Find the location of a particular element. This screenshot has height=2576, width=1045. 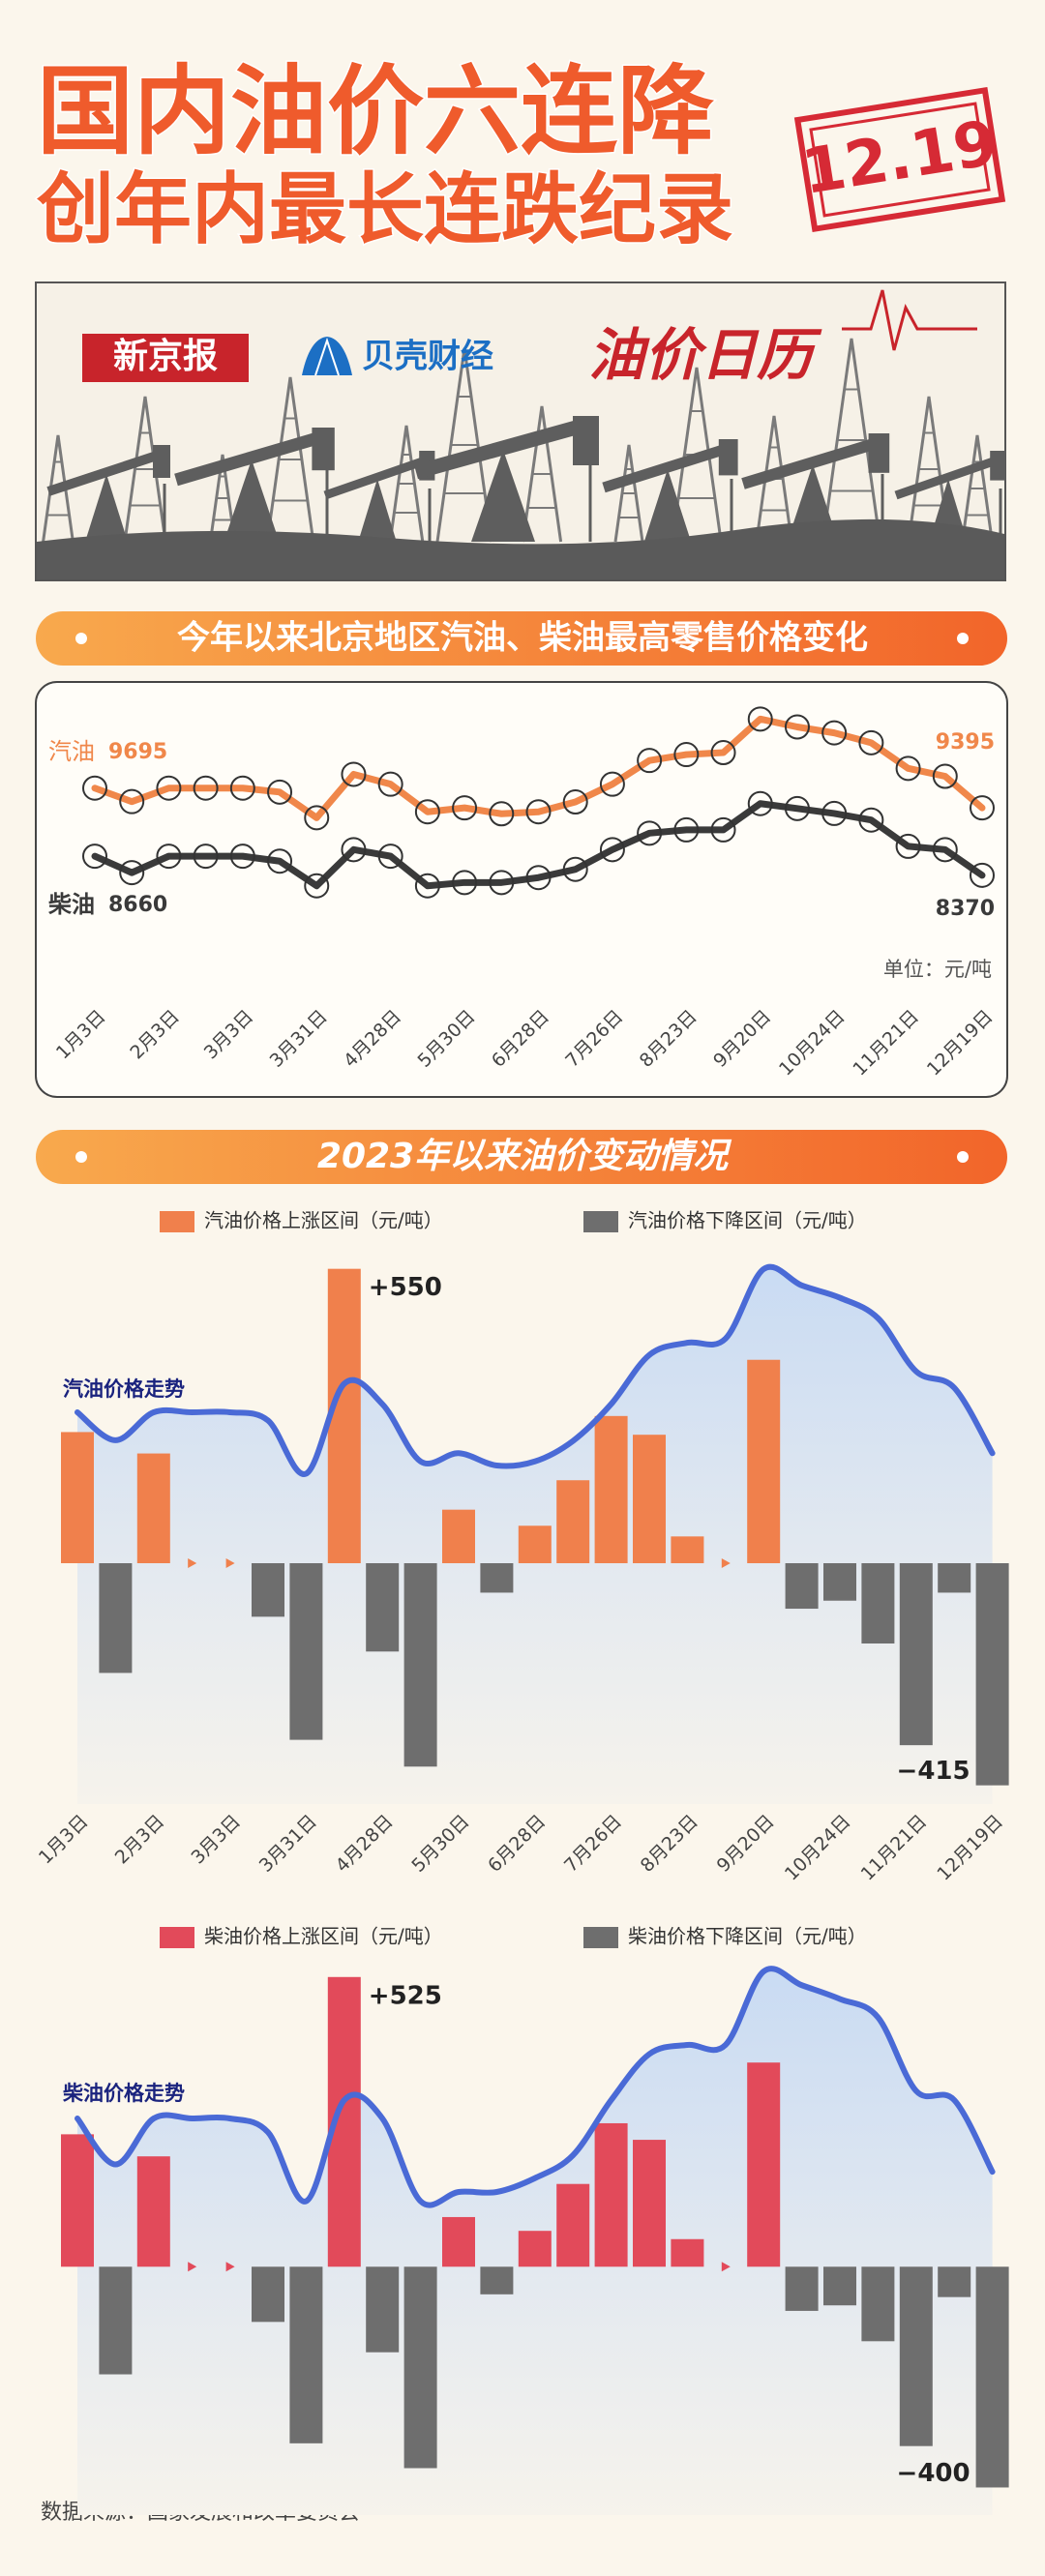

value-label: +525 is located at coordinates (405, 1995).